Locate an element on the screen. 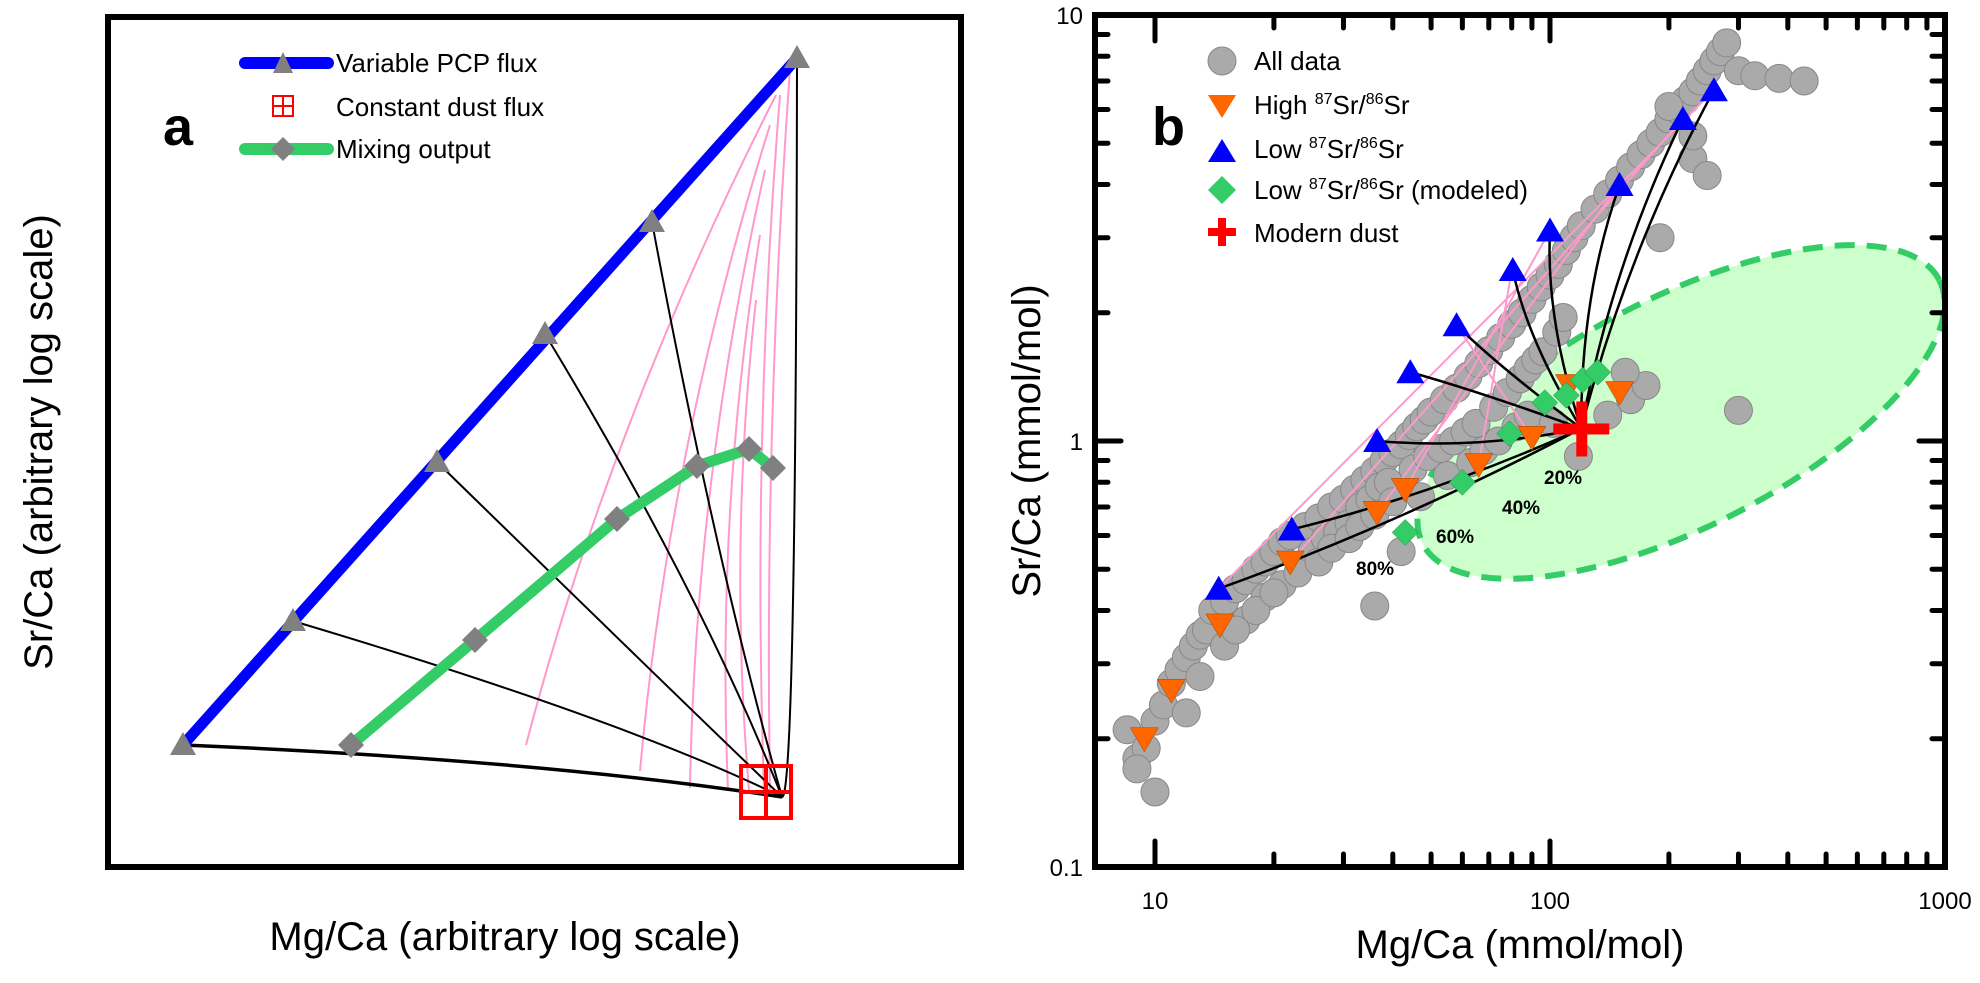 Image resolution: width=1980 pixels, height=983 pixels. panel-b-x-axis-title: Mg/Ca (mmol/mol) is located at coordinates (1520, 945).